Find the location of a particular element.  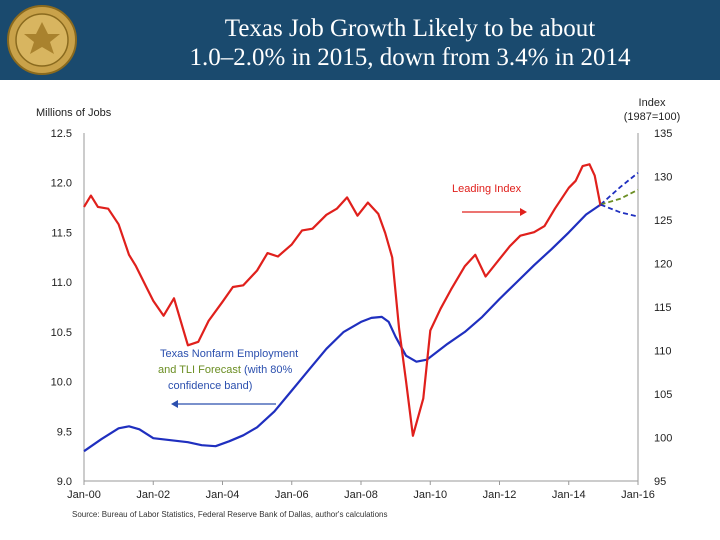

title-line-2: 1.0–2.0% in 2015, down from 3.4% in 2014 is located at coordinates (410, 57).